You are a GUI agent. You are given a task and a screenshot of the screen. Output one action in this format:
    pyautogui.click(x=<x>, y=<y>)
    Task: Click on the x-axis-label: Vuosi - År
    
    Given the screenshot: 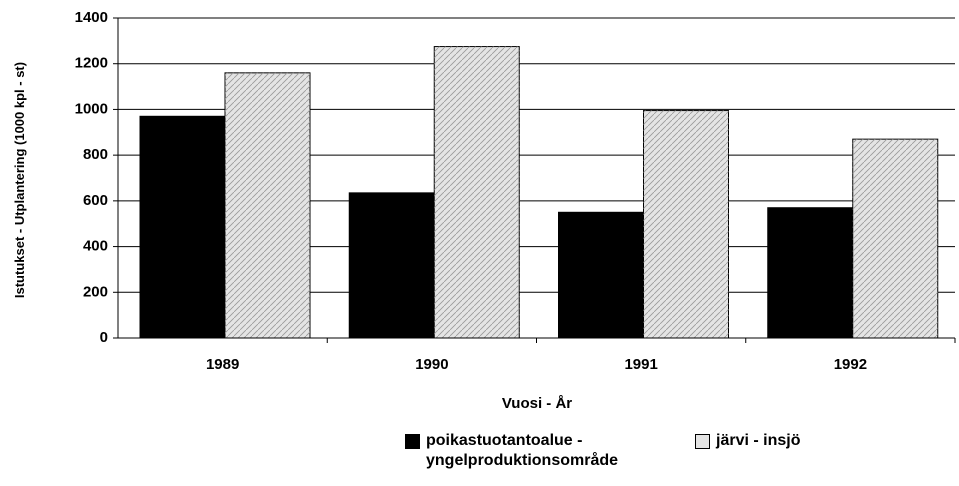 What is the action you would take?
    pyautogui.click(x=537, y=403)
    